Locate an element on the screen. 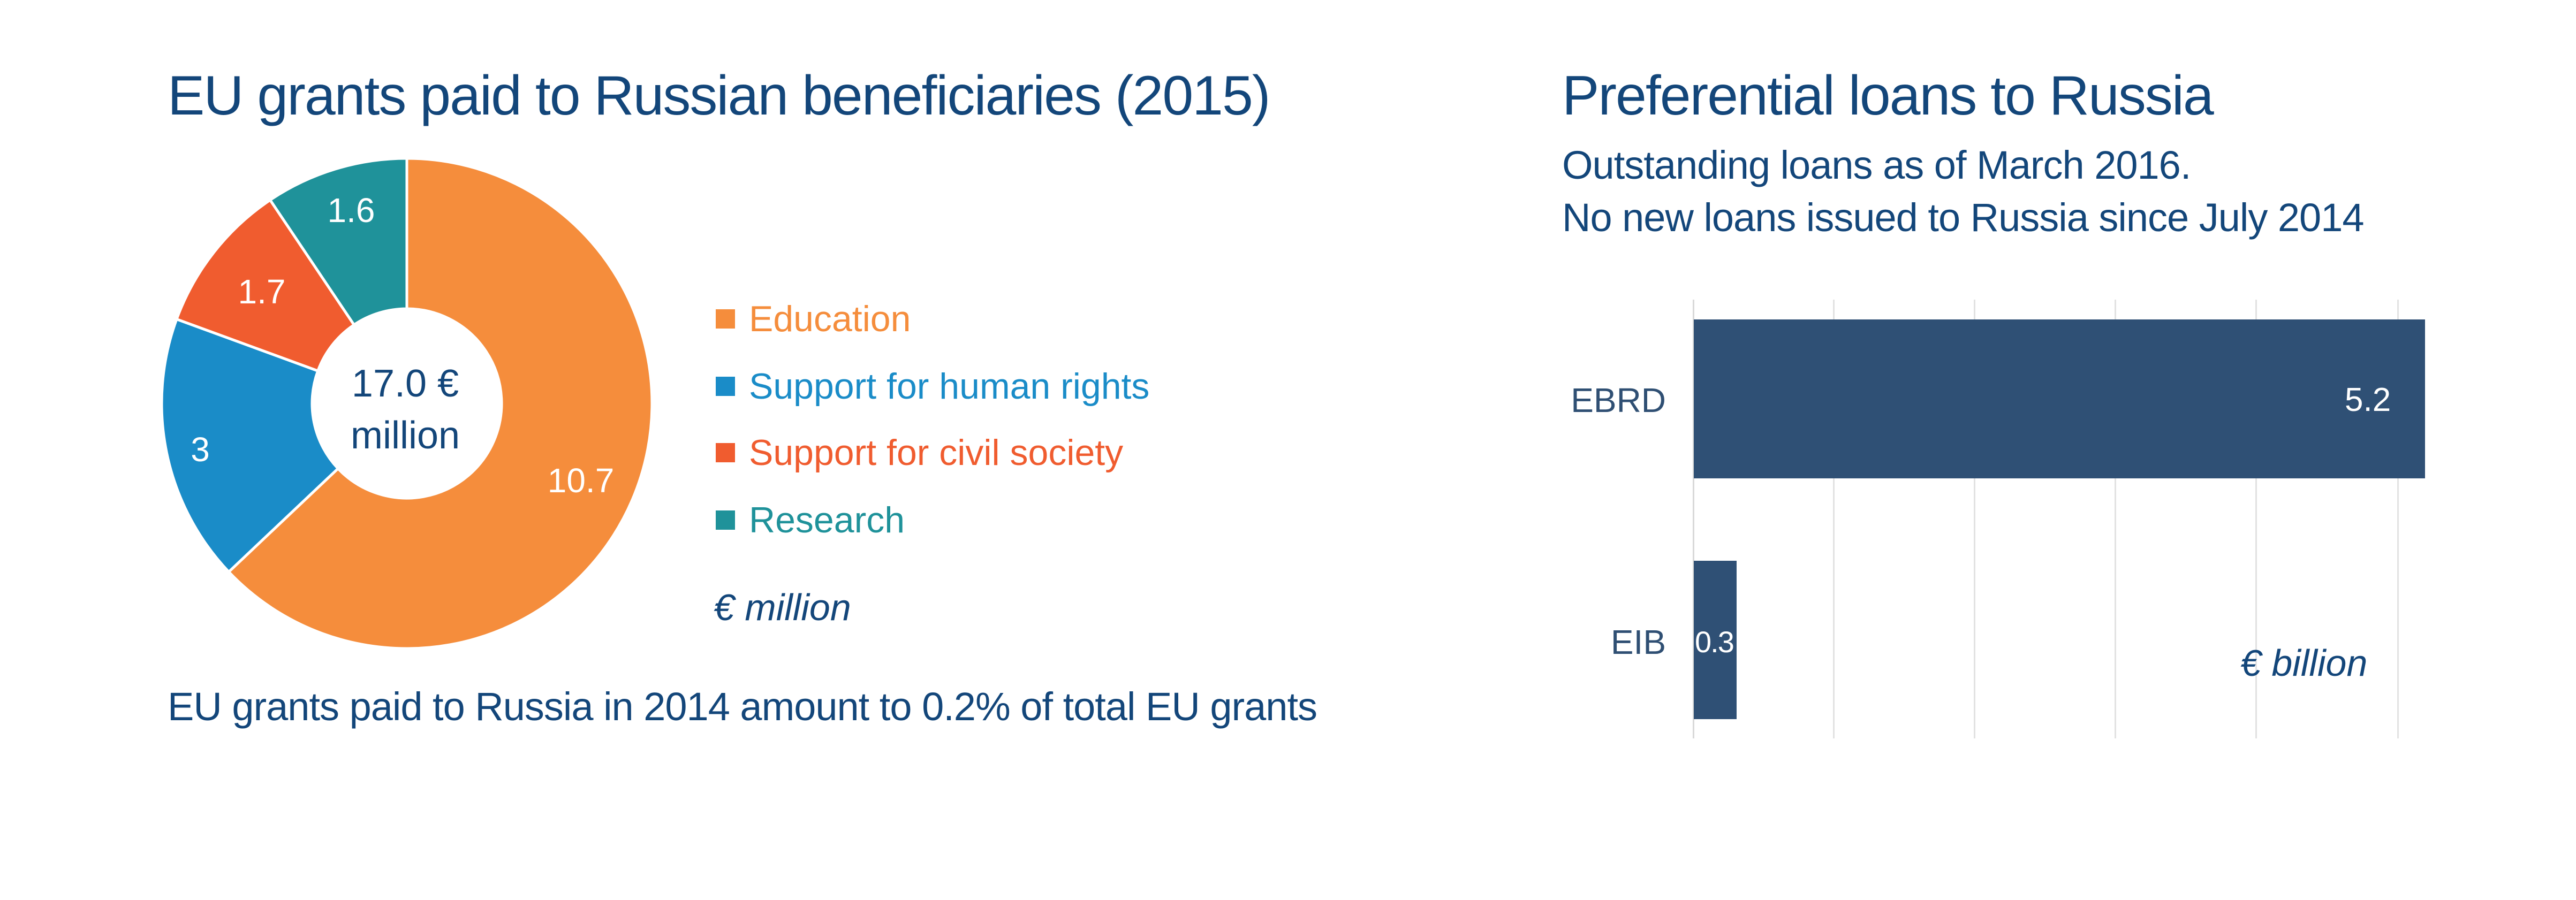 The image size is (2576, 900). legend-swatch-education is located at coordinates (725, 319).